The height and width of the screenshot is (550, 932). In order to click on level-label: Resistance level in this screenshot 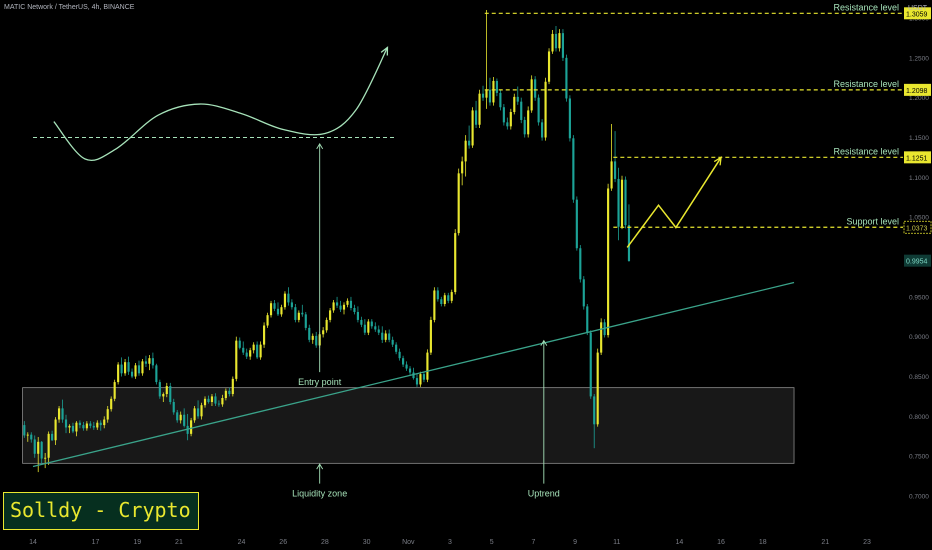, I will do `click(866, 84)`.